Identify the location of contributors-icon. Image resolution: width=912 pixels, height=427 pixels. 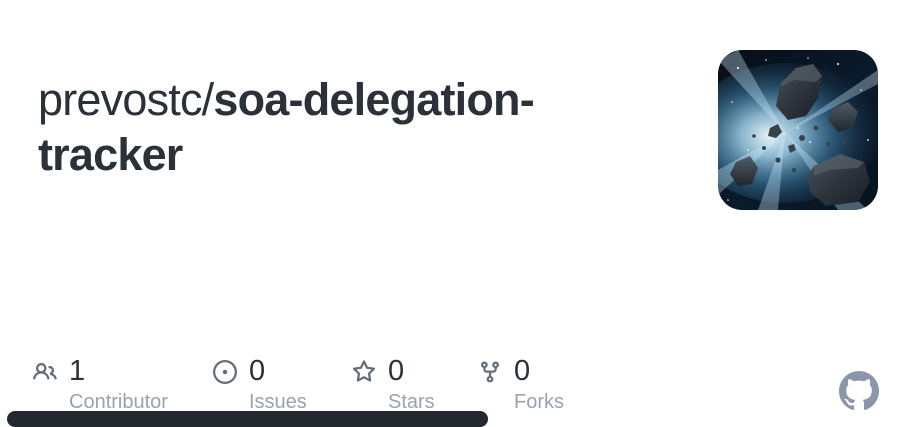
(45, 372).